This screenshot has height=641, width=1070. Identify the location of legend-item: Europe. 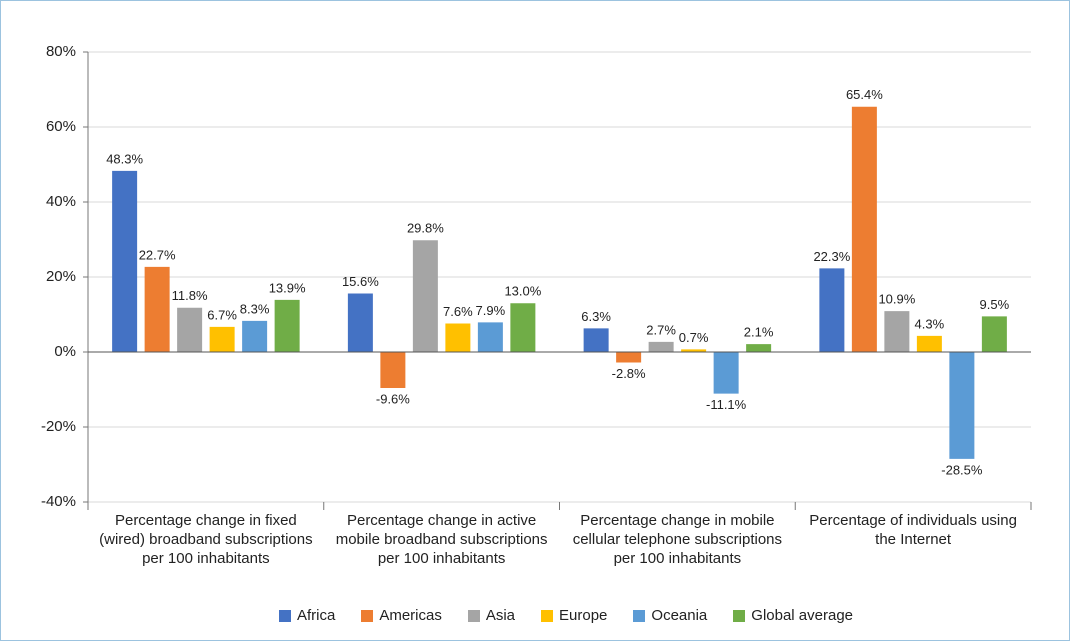
(574, 615).